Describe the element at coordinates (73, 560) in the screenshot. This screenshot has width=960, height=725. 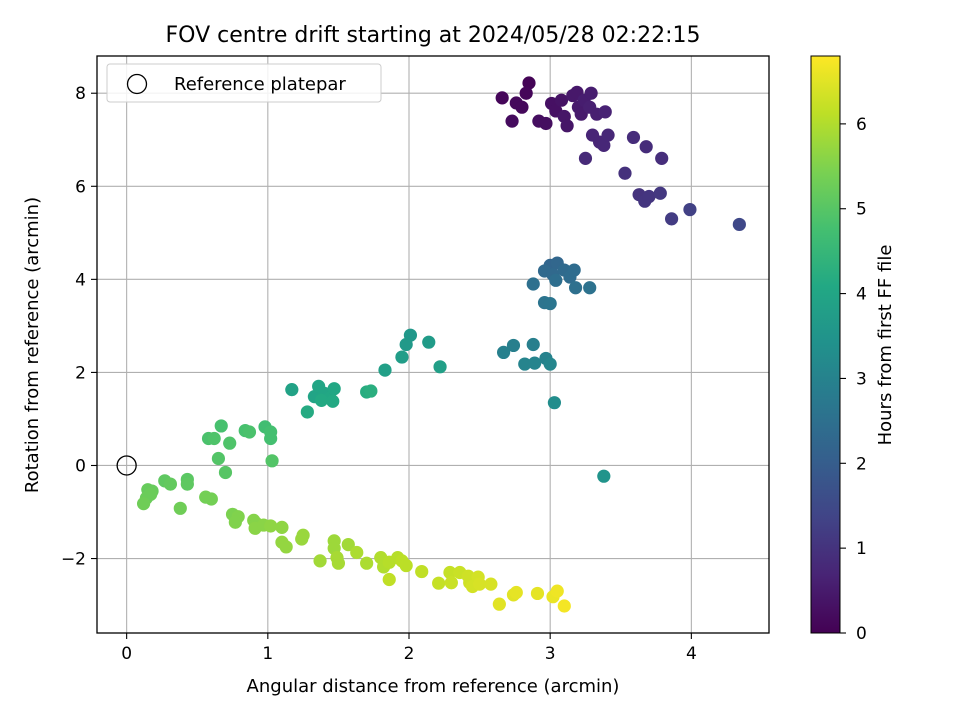
I see `y-tick-label: −2` at that location.